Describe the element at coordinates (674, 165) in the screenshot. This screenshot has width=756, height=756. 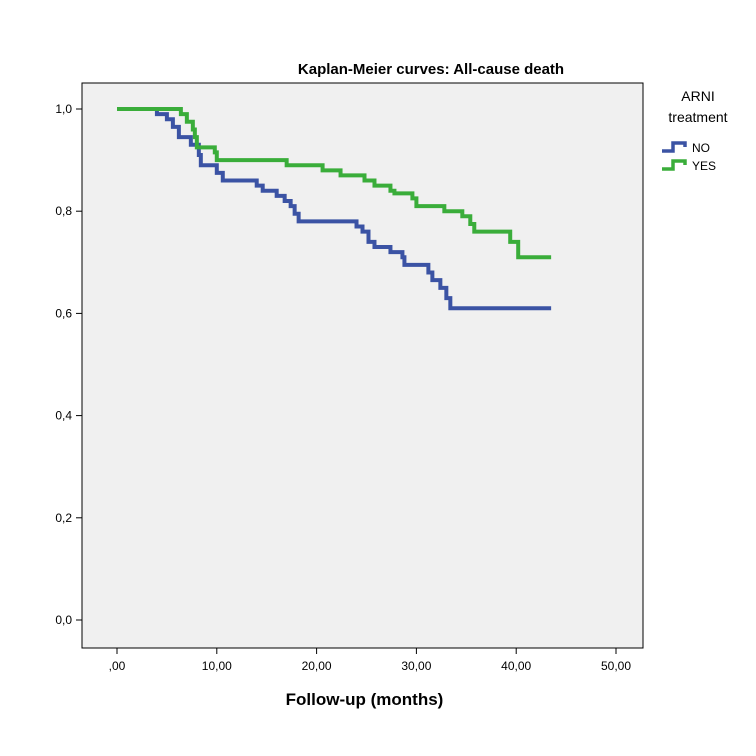
I see `legend-symbol-yes` at that location.